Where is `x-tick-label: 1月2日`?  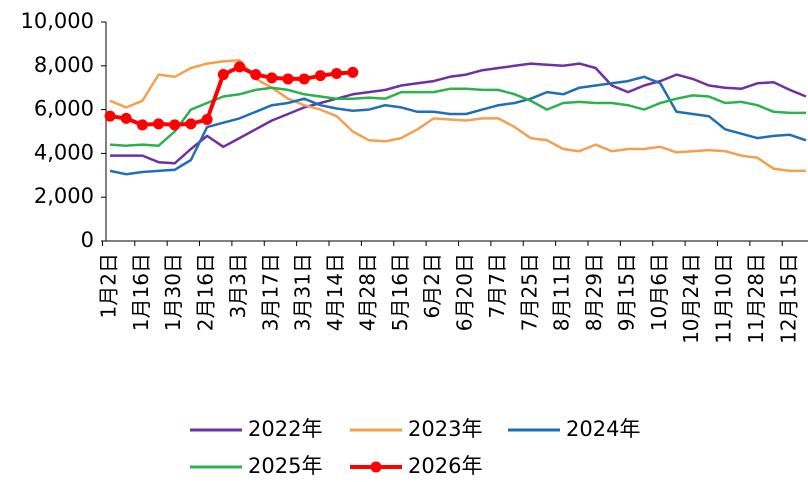
x-tick-label: 1月2日 is located at coordinates (109, 285).